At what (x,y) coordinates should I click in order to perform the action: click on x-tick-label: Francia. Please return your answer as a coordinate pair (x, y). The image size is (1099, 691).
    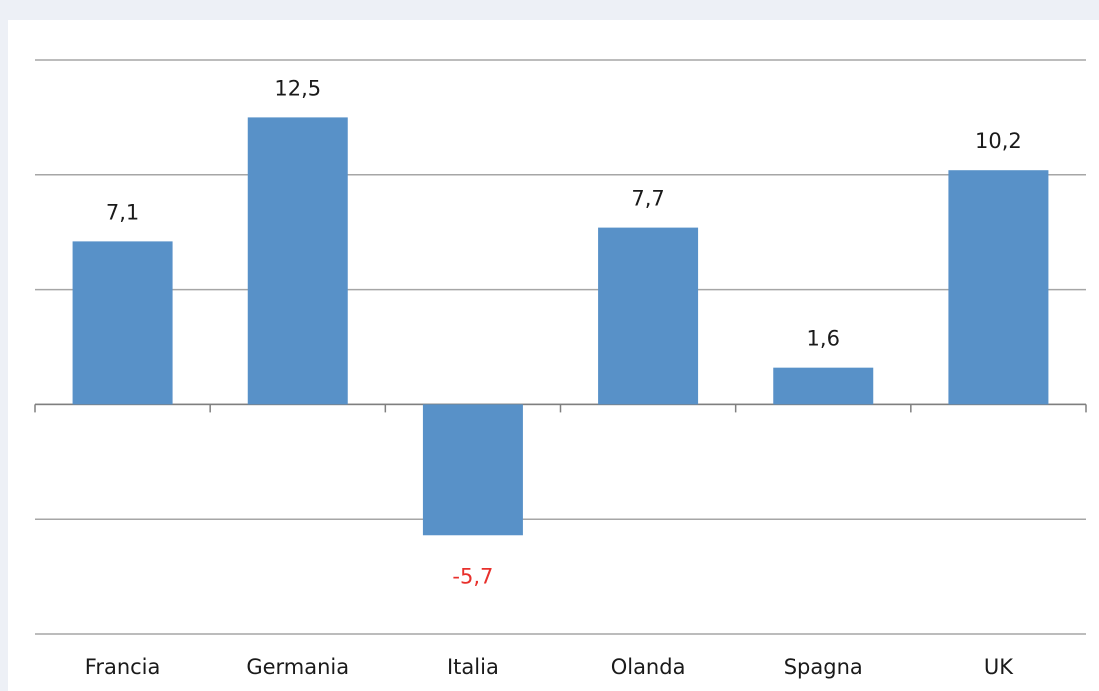
    Looking at the image, I should click on (123, 667).